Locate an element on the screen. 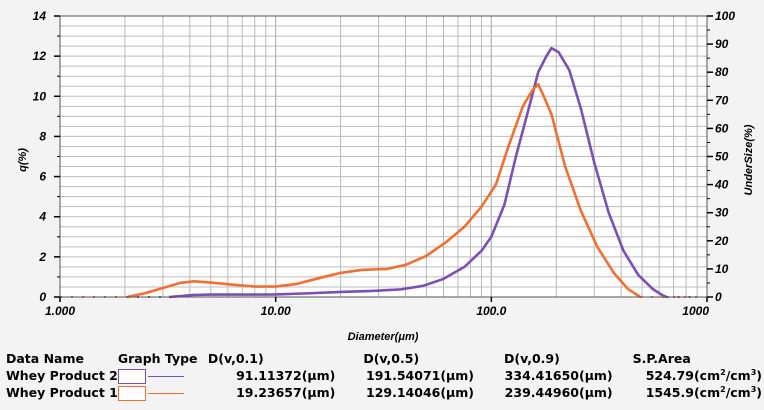 The image size is (764, 410). y-tick-label-right: 30 is located at coordinates (722, 213).